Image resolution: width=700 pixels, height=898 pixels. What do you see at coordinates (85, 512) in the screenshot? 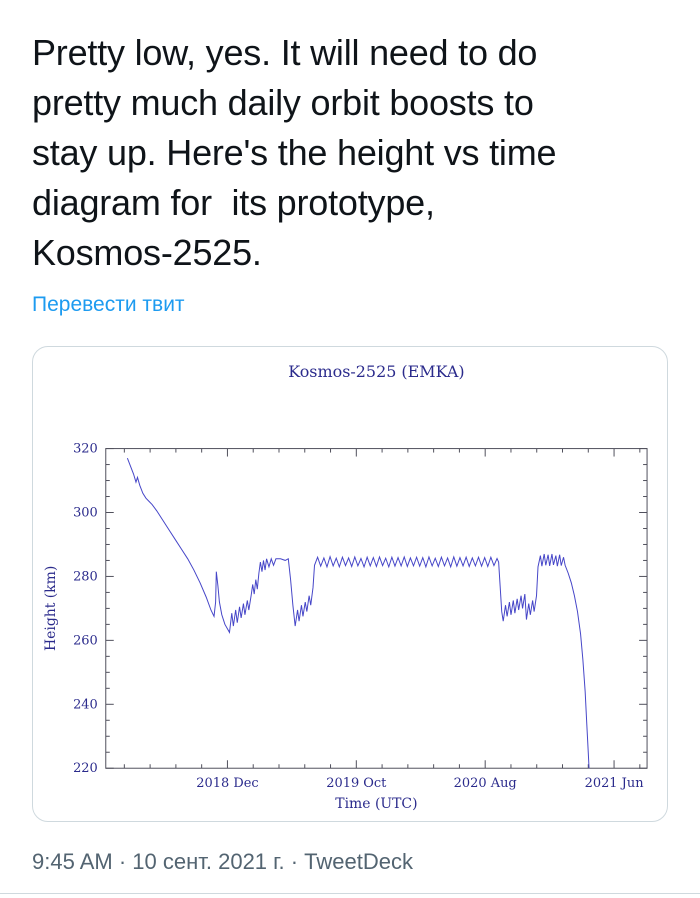
I see `y-tick-label: 300` at bounding box center [85, 512].